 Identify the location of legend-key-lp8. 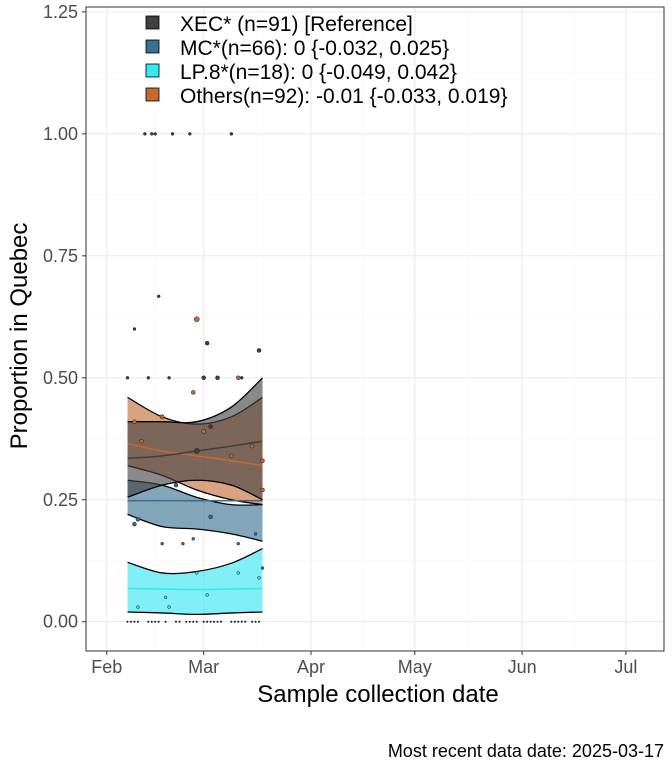
(152, 70).